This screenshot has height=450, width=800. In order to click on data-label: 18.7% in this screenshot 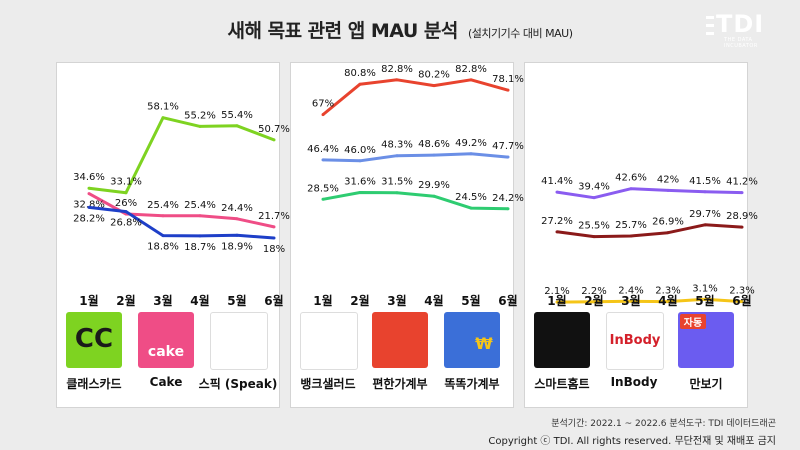, I will do `click(200, 247)`.